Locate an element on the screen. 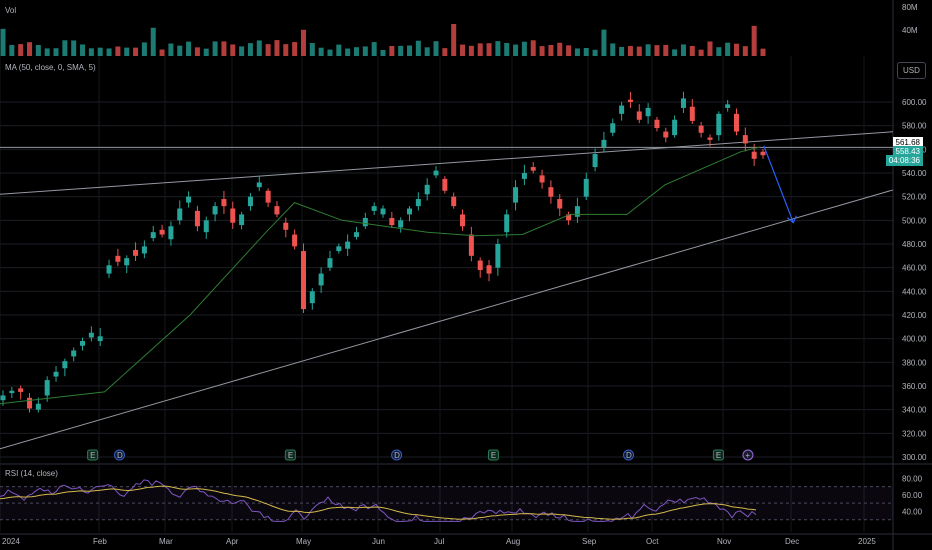  event-marker: E is located at coordinates (93, 455).